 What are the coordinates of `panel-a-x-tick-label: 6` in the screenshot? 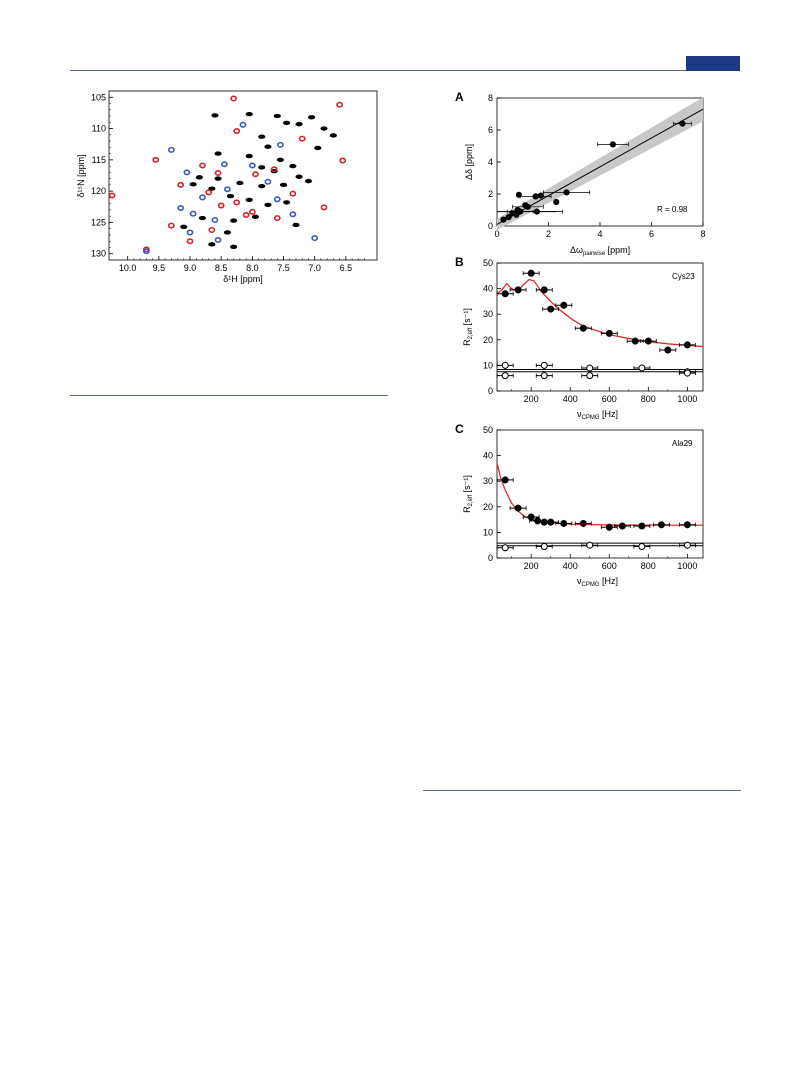 It's located at (651, 234).